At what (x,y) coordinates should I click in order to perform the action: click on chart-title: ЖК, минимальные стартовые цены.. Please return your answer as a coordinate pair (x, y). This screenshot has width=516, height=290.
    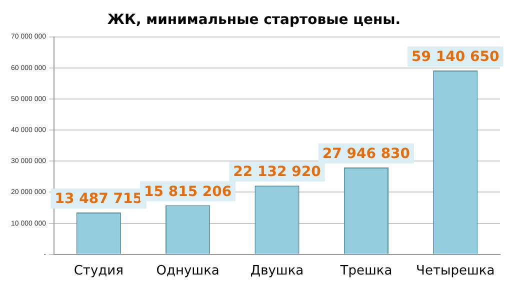
    Looking at the image, I should click on (254, 20).